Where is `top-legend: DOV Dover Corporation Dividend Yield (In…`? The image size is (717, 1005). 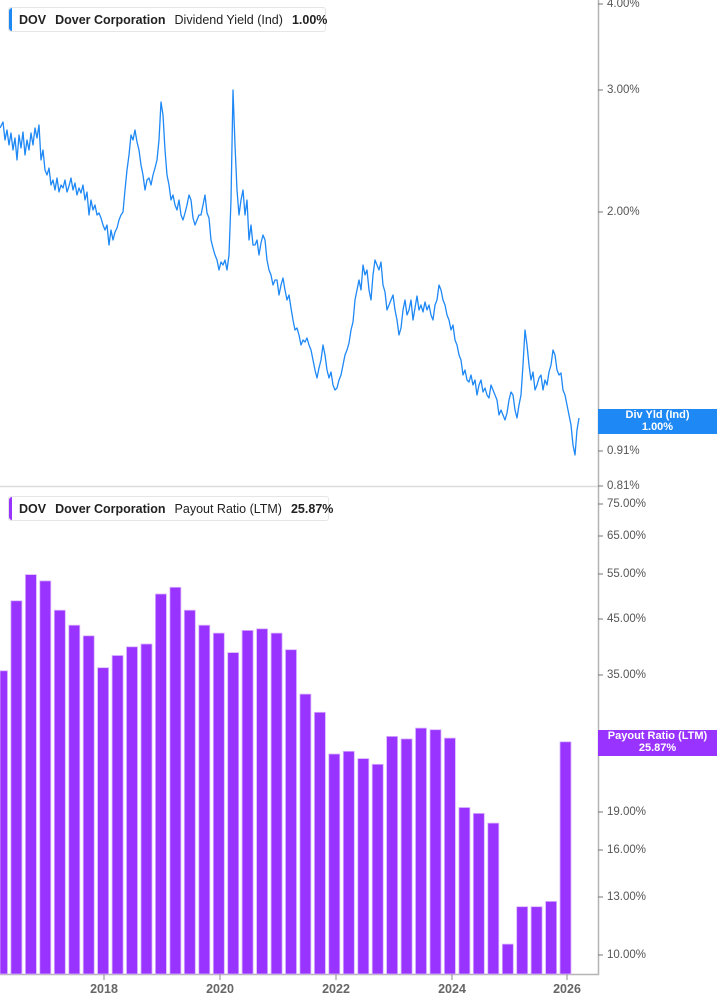 top-legend: DOV Dover Corporation Dividend Yield (In… is located at coordinates (168, 19).